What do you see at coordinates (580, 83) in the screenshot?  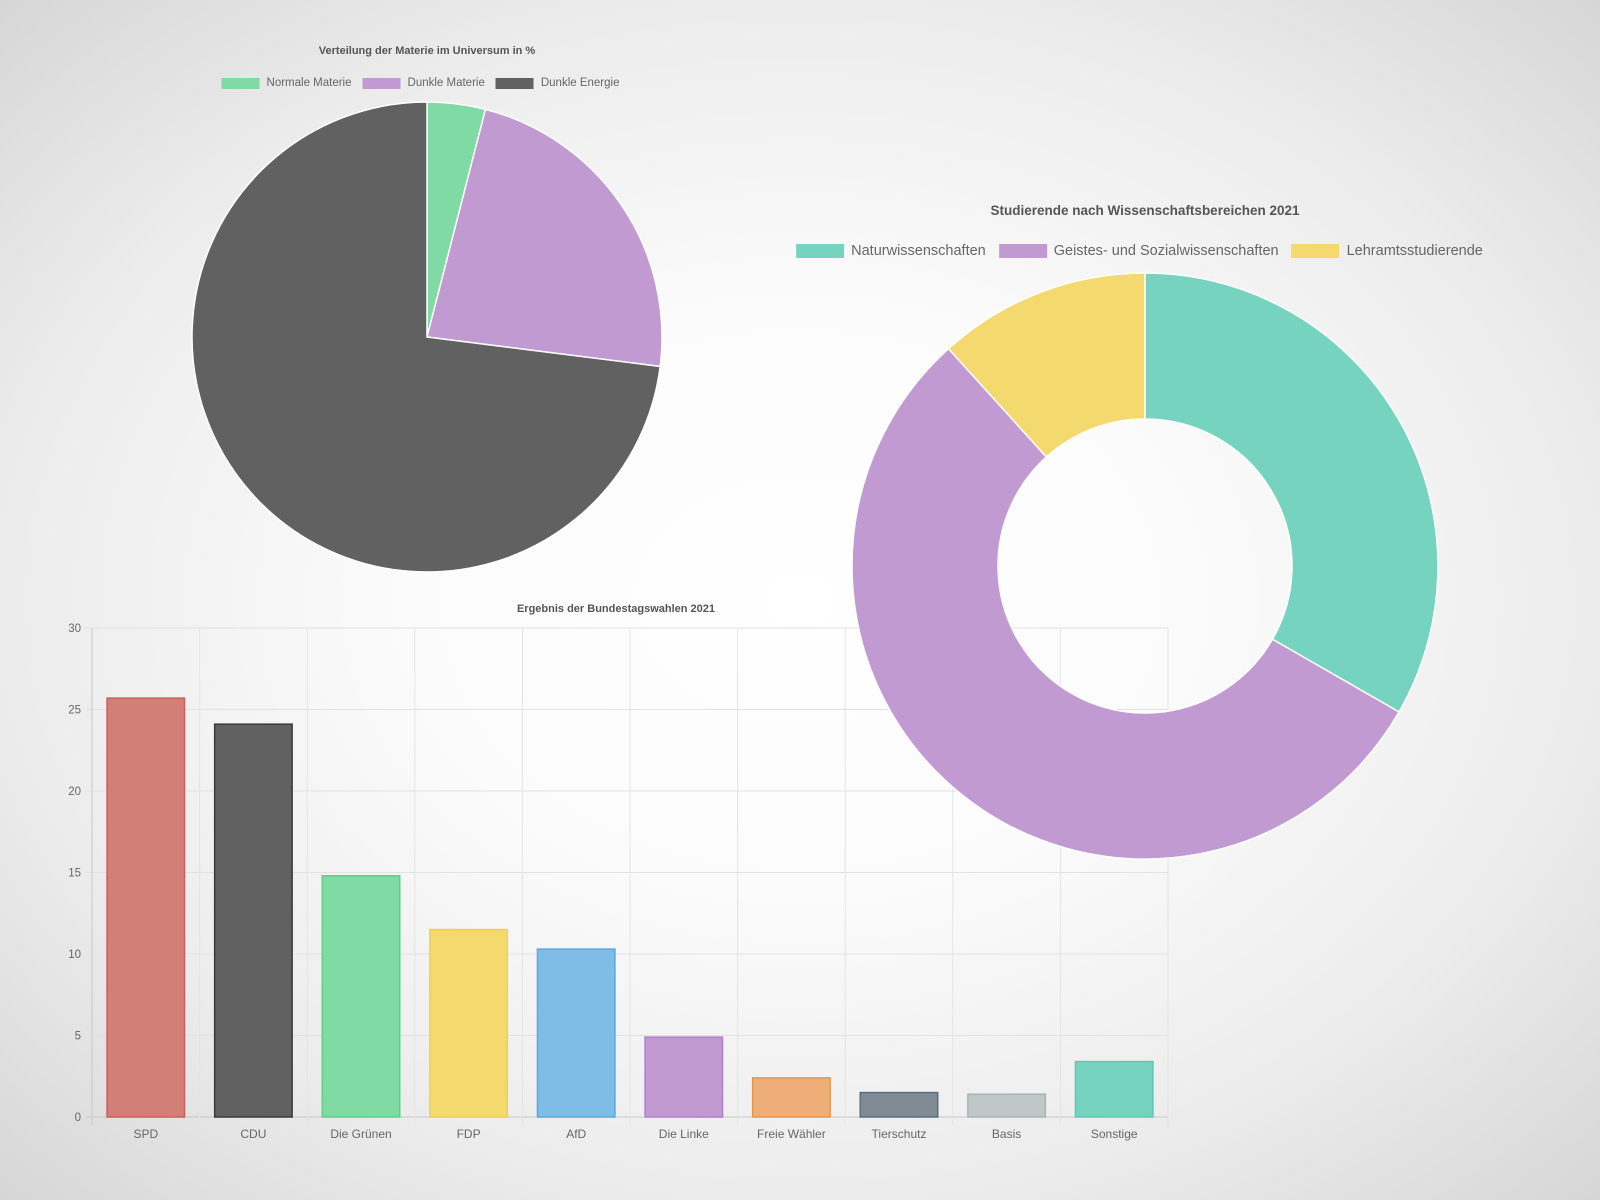 I see `legend-label: Dunkle Energie` at bounding box center [580, 83].